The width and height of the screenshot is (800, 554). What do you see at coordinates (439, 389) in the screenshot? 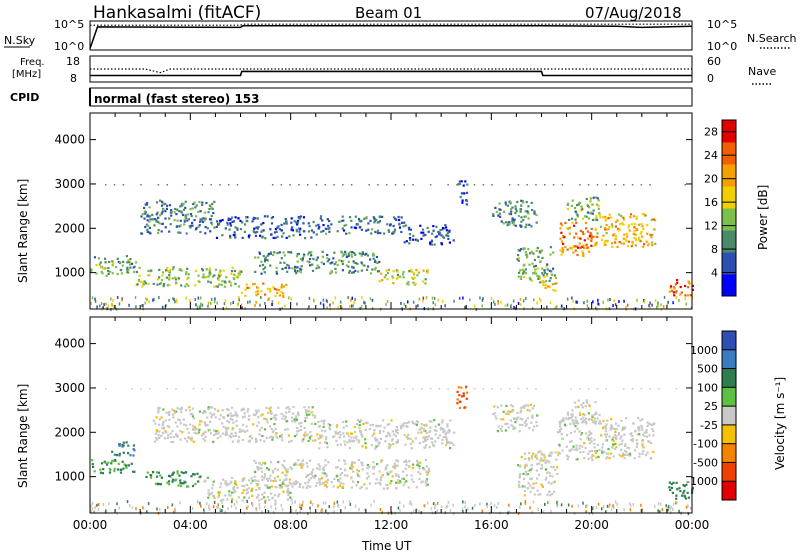
I see `velocity-dot-cell` at bounding box center [439, 389].